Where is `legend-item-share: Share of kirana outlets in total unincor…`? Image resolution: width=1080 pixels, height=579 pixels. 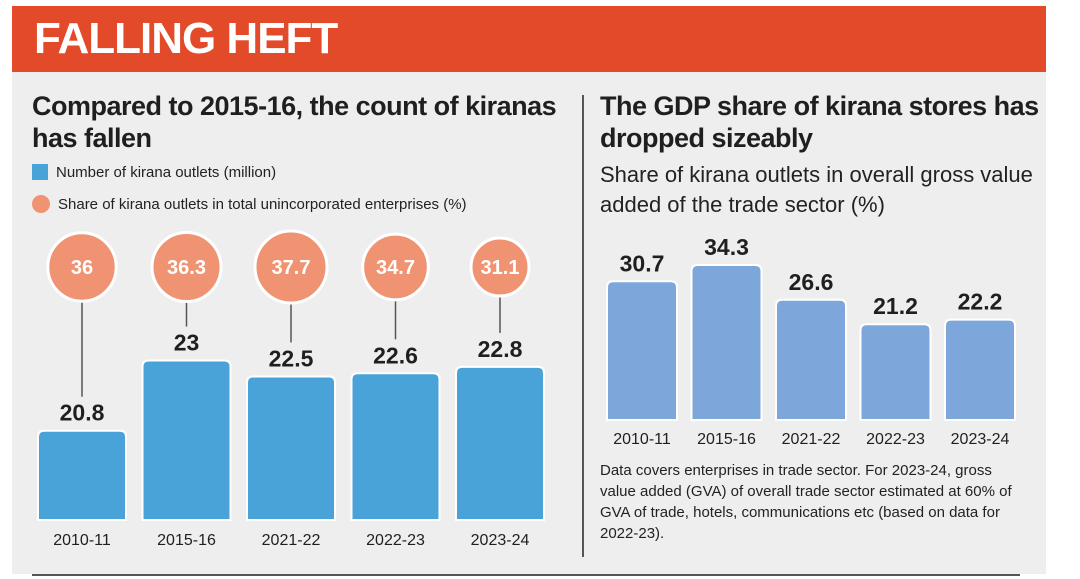
legend-item-share: Share of kirana outlets in total unincor… is located at coordinates (249, 204).